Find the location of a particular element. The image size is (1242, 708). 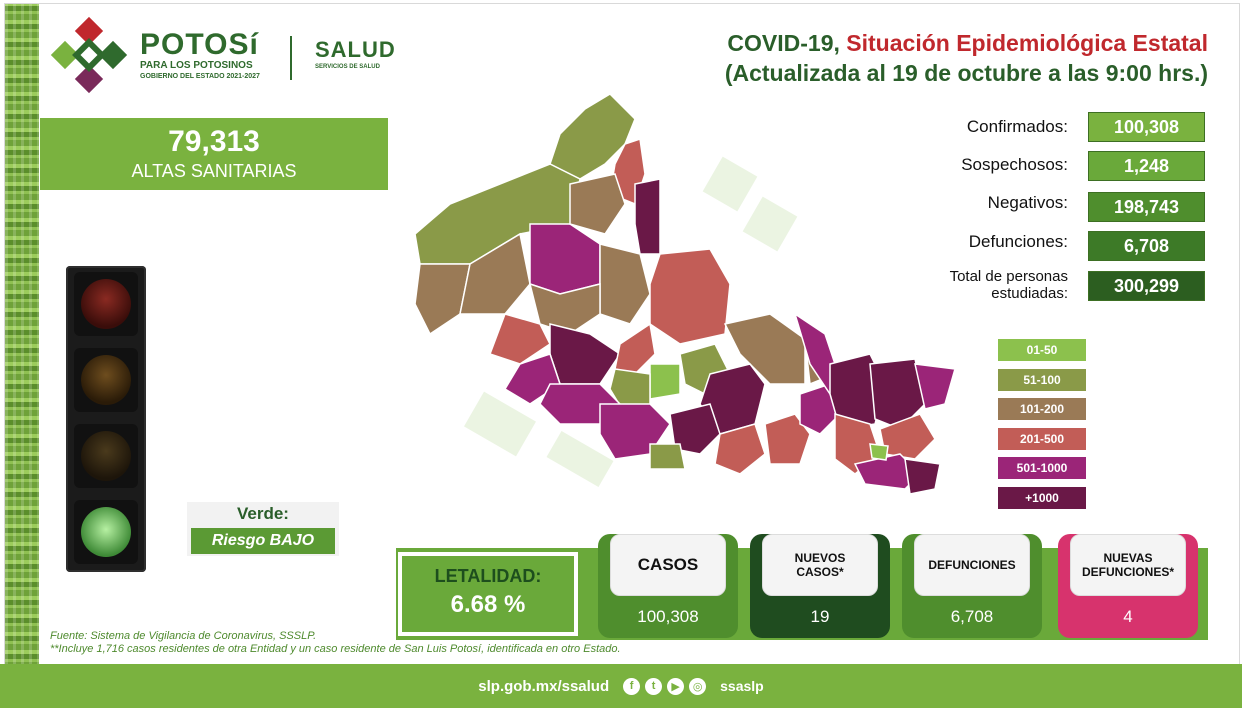

yellow-light is located at coordinates (106, 380).